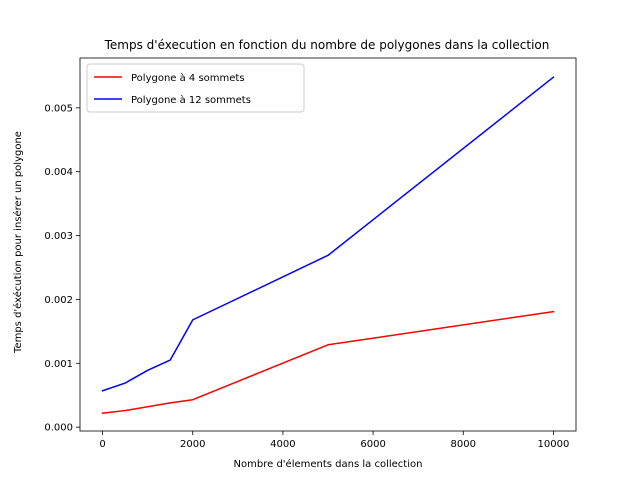  What do you see at coordinates (334, 440) in the screenshot?
I see `x-axis: 0 2000 4000 6000 8000 10000` at bounding box center [334, 440].